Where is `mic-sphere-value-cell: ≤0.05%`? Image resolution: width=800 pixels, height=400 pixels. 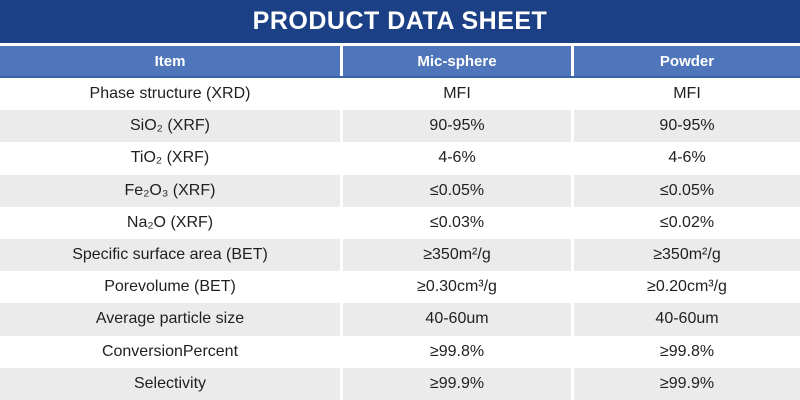
mic-sphere-value-cell: ≤0.05% is located at coordinates (457, 190).